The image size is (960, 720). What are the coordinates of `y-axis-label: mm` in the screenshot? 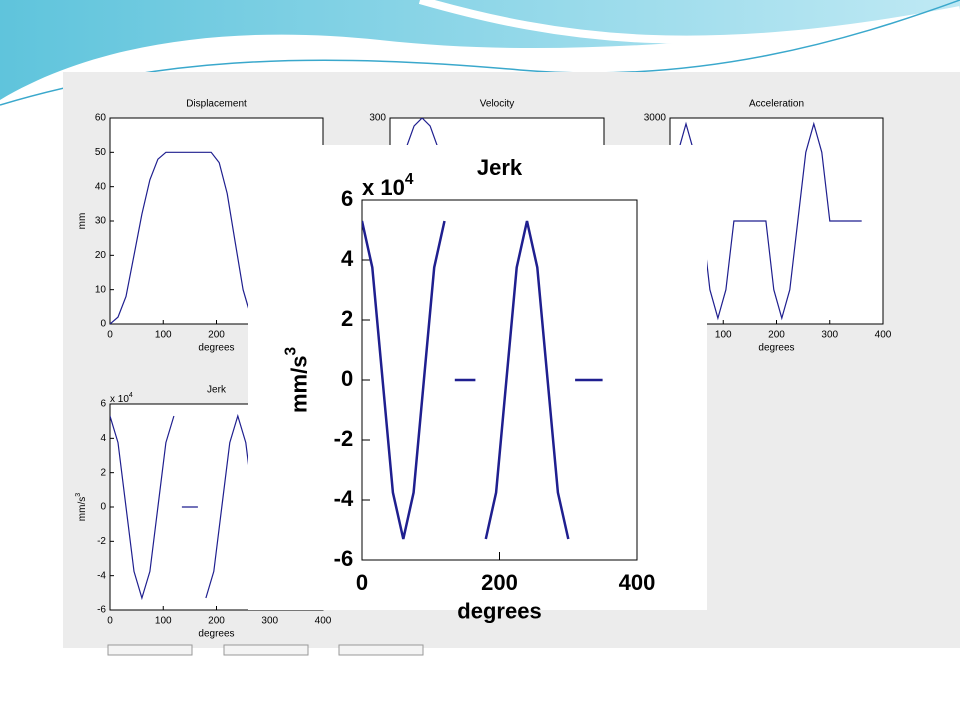 It's located at (82, 221).